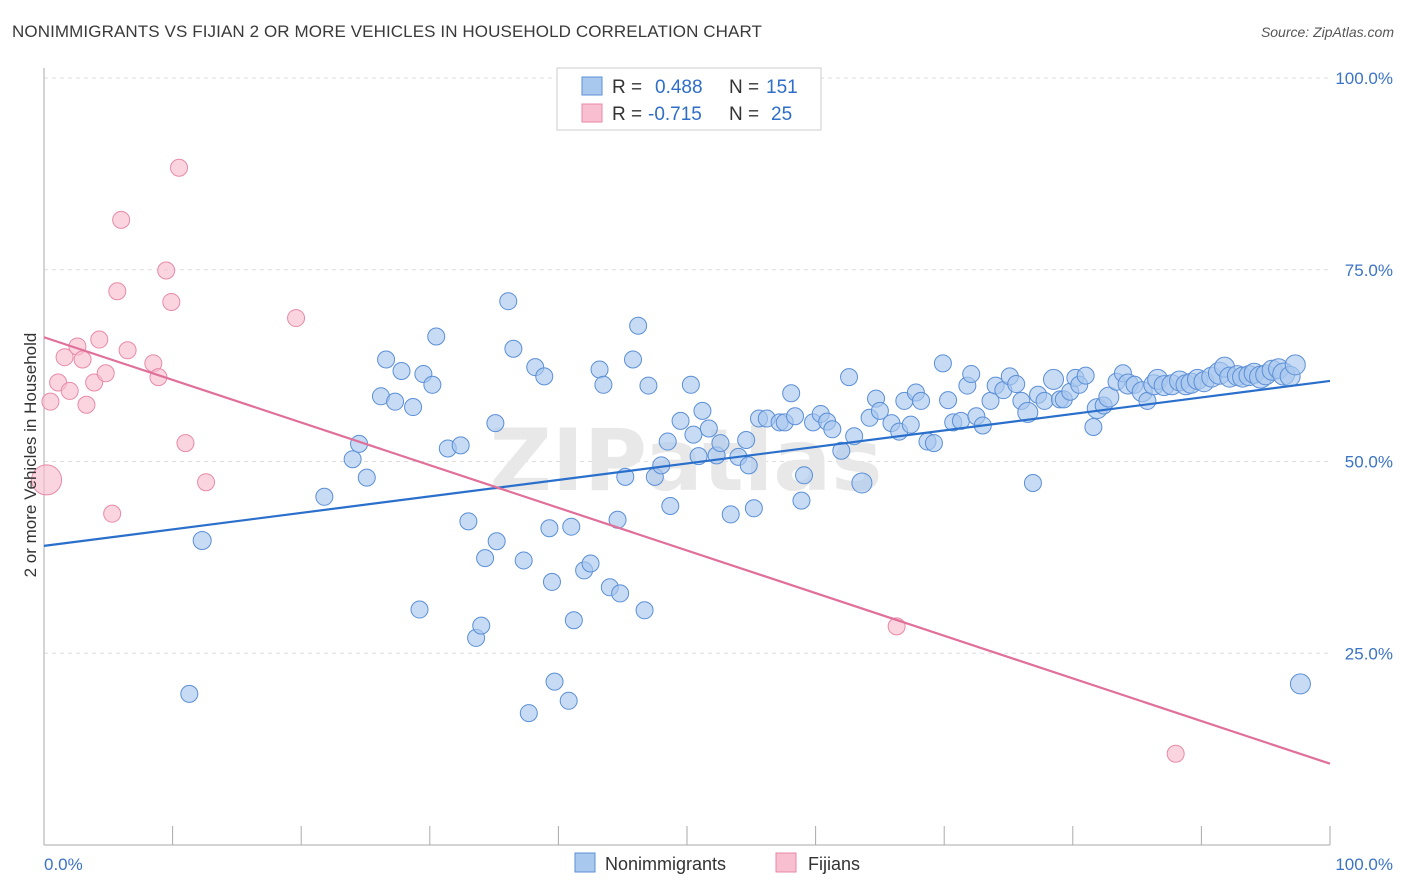 The height and width of the screenshot is (892, 1406). I want to click on y-tick-label-75: 75.0%, so click(1369, 270).